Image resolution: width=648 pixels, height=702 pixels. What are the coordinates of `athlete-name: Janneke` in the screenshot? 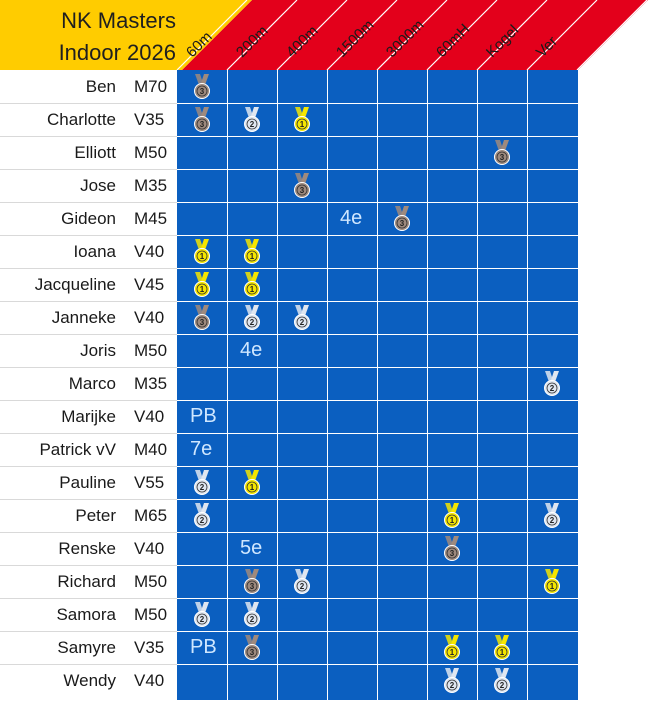 It's located at (83, 317).